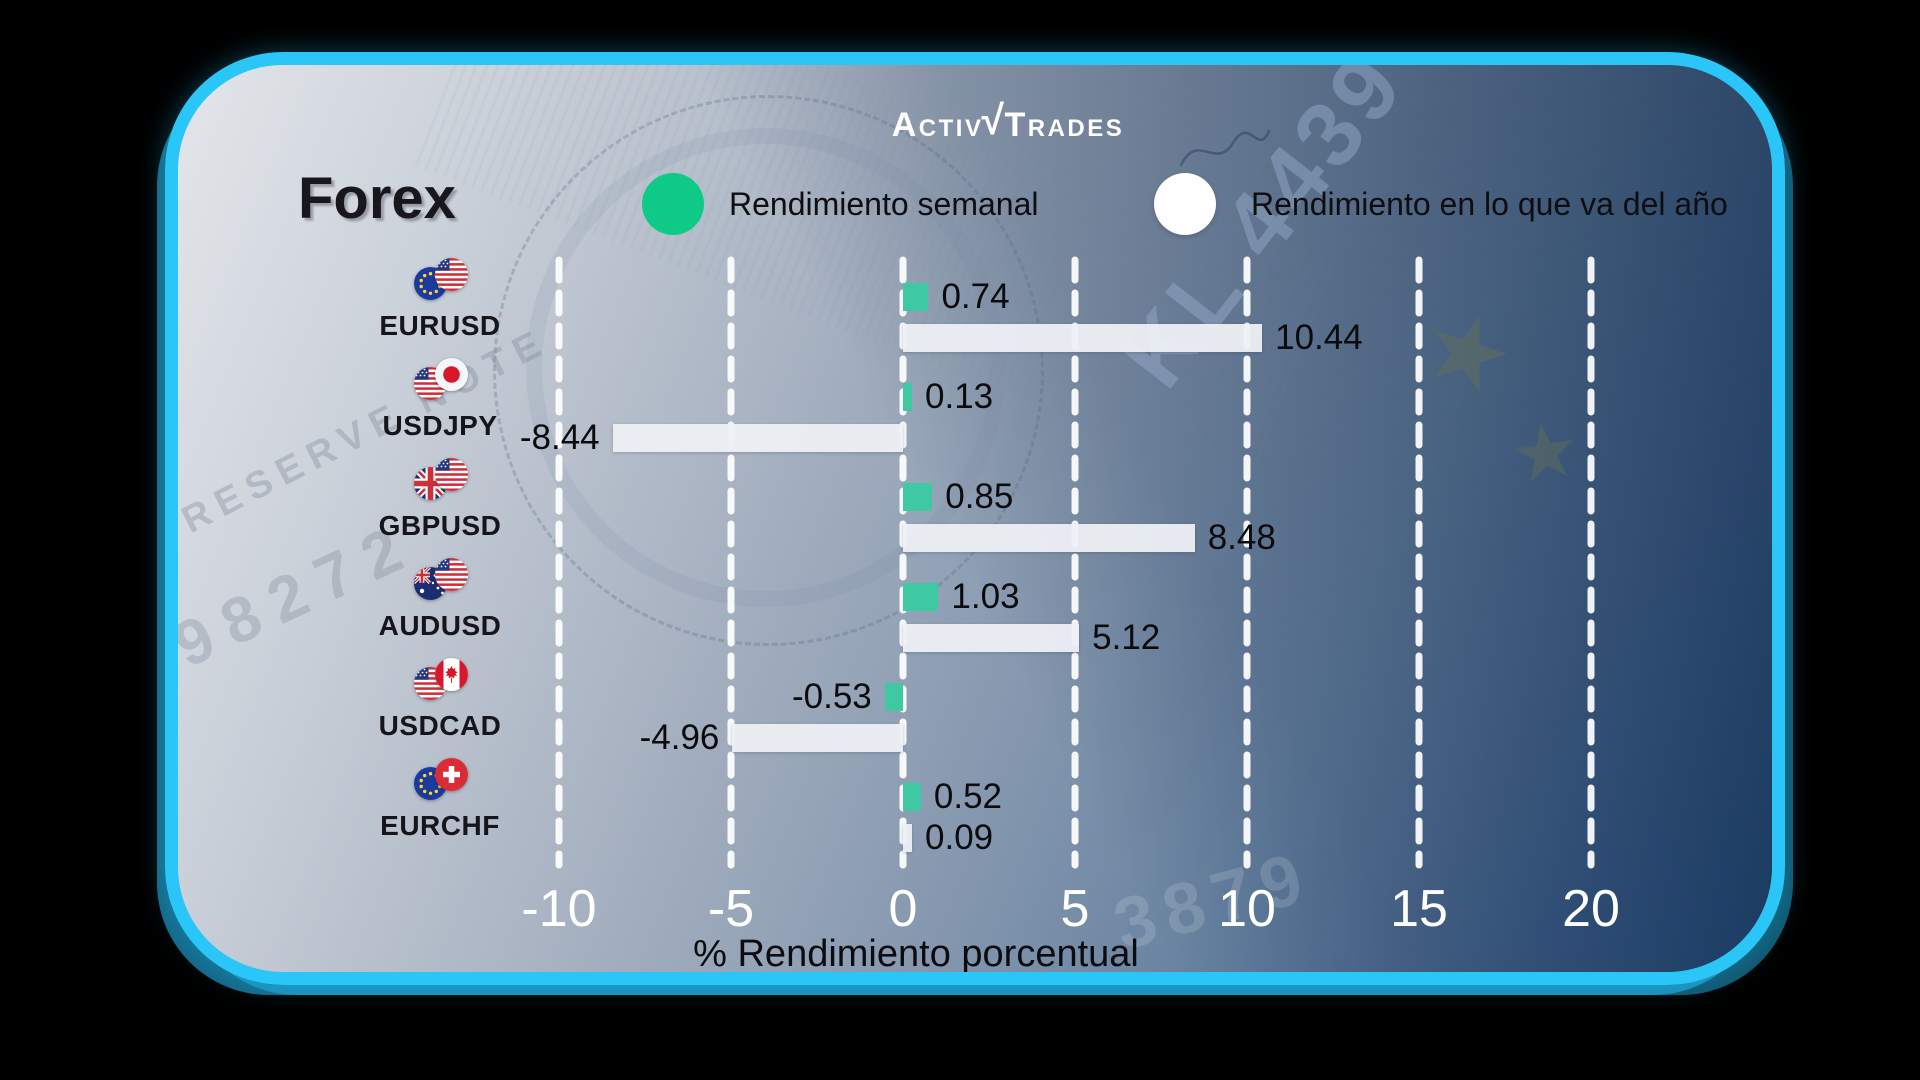 This screenshot has height=1080, width=1920. Describe the element at coordinates (1247, 909) in the screenshot. I see `x-tick-10: 10` at that location.